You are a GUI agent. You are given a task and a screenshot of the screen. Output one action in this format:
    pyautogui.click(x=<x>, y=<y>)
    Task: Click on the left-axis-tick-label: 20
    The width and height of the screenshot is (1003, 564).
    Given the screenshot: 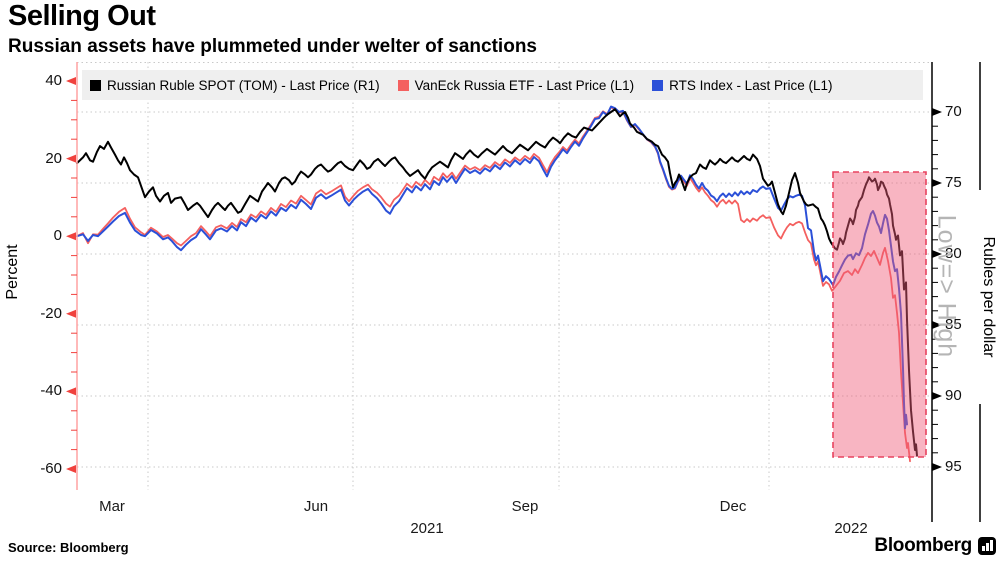 What is the action you would take?
    pyautogui.click(x=53, y=158)
    